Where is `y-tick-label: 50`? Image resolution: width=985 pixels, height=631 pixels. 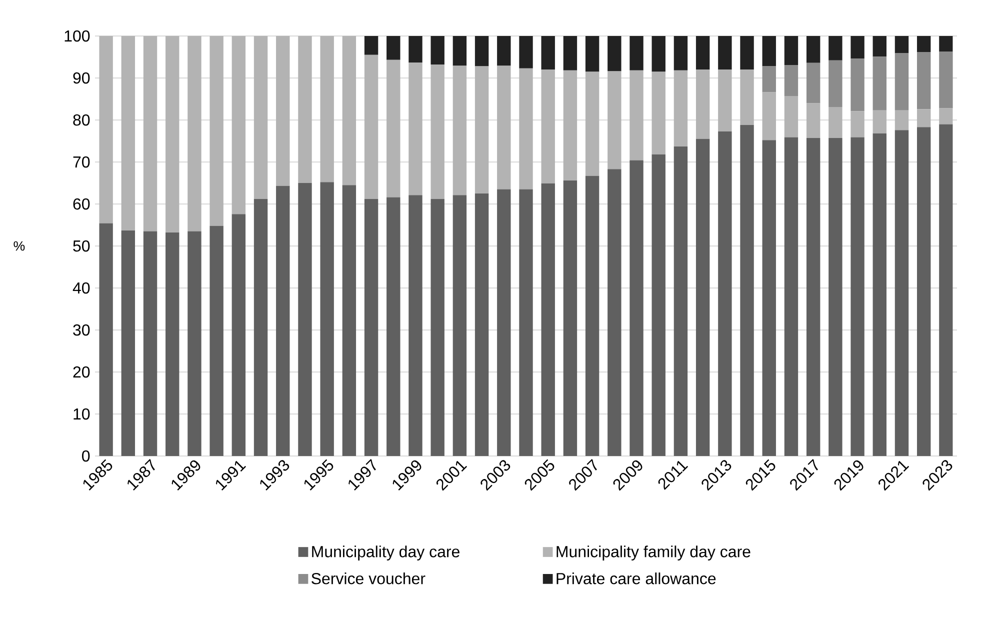 y-tick-label: 50 is located at coordinates (81, 246).